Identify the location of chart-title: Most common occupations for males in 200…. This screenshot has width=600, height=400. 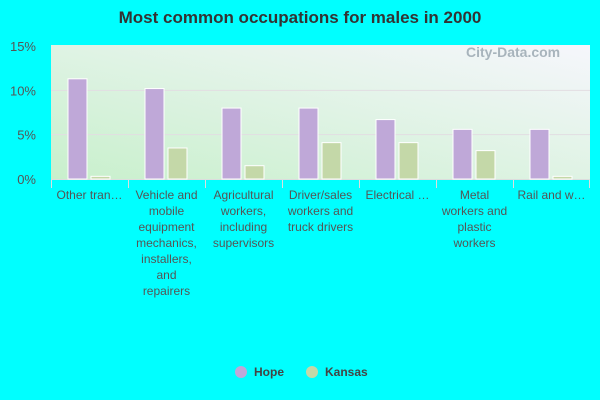
(300, 17).